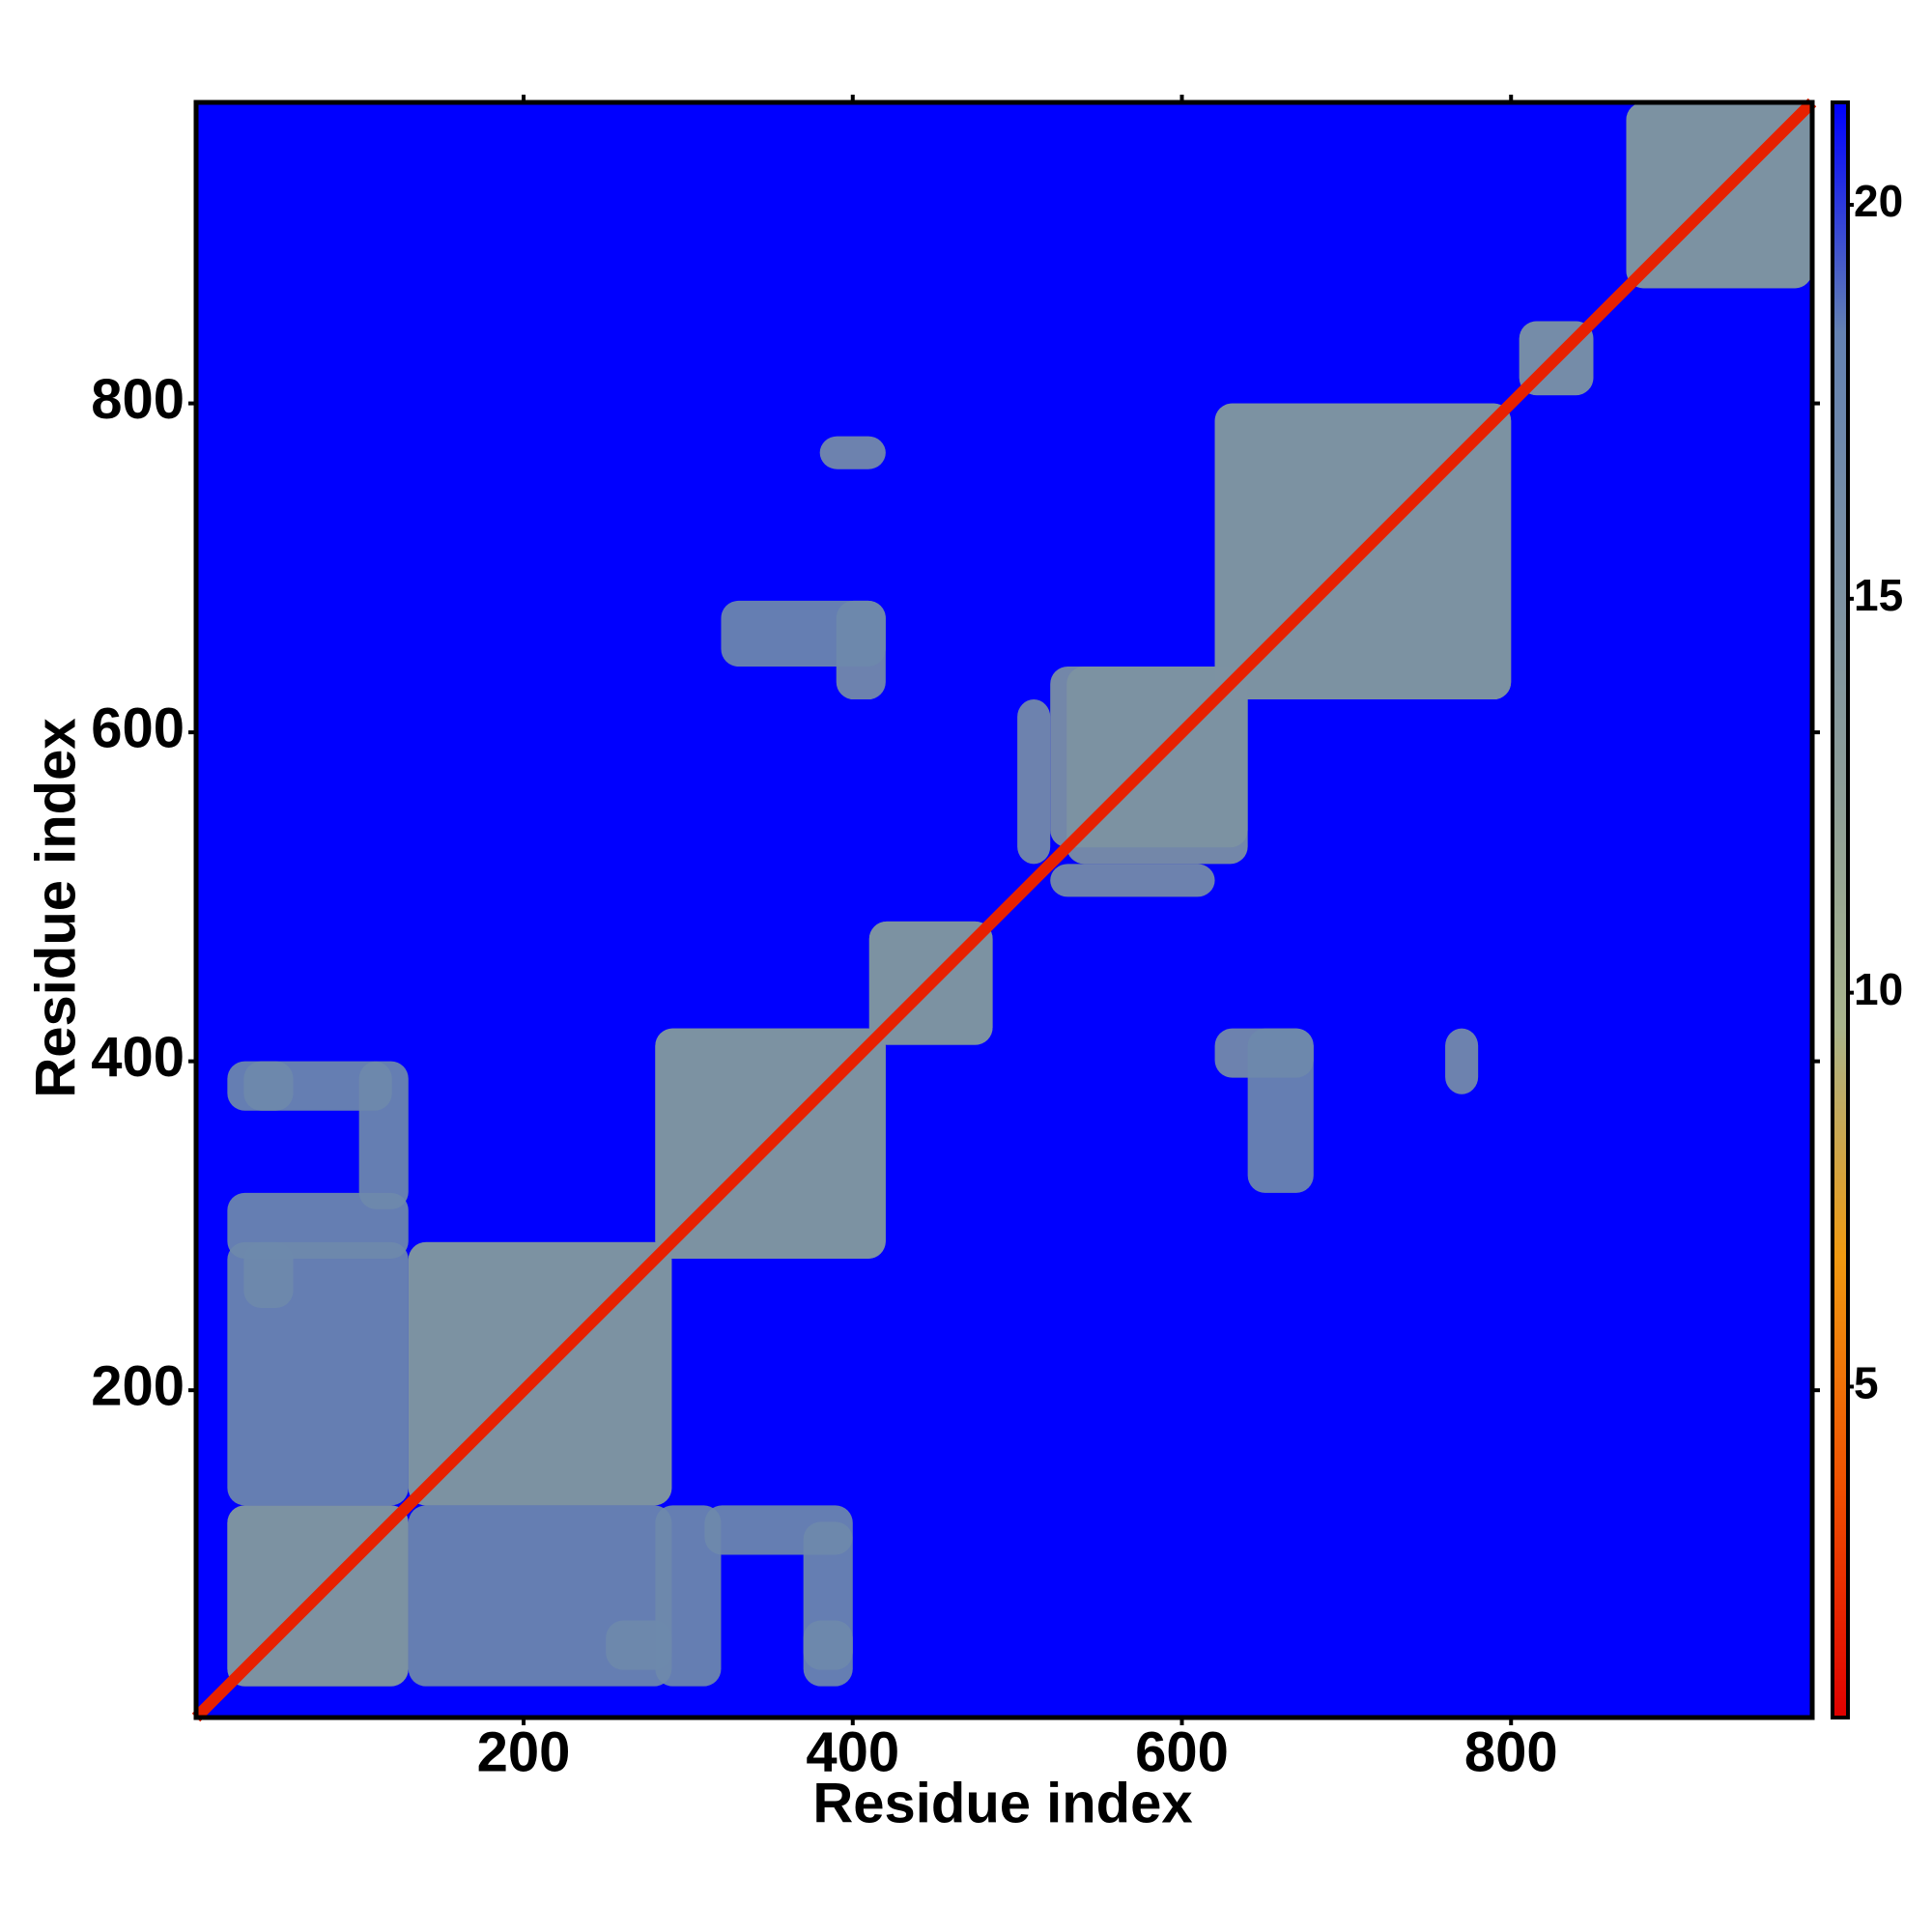 This screenshot has height=1932, width=1932. Describe the element at coordinates (1840, 909) in the screenshot. I see `colorbar` at that location.